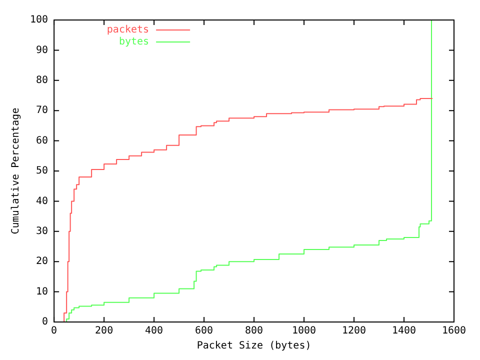 This screenshot has height=360, width=480. Describe the element at coordinates (39, 20) in the screenshot. I see `y-tick-label: 100` at that location.